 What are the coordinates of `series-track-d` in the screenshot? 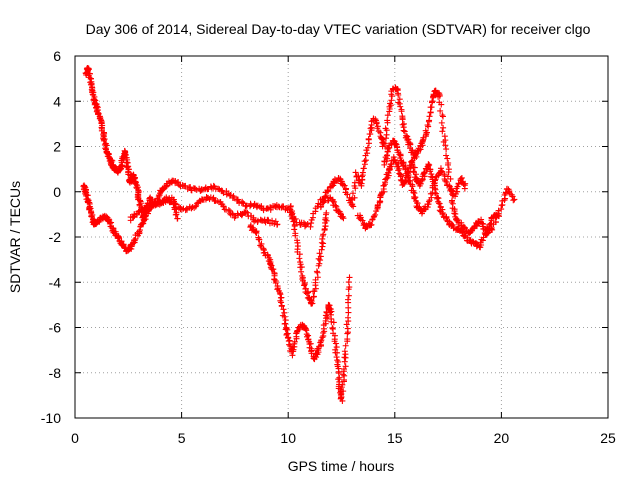 It's located at (300, 313).